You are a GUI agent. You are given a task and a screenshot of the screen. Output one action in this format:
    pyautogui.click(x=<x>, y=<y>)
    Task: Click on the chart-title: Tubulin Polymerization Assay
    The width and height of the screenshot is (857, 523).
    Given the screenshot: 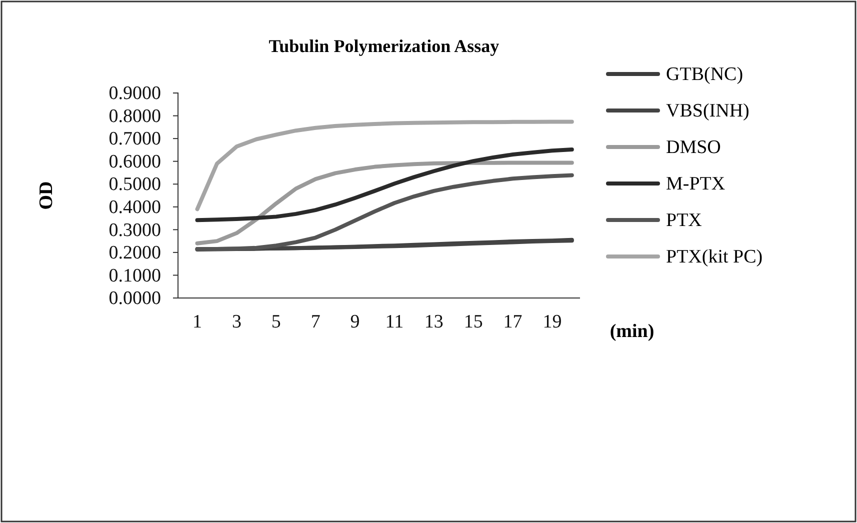 What is the action you would take?
    pyautogui.click(x=384, y=46)
    